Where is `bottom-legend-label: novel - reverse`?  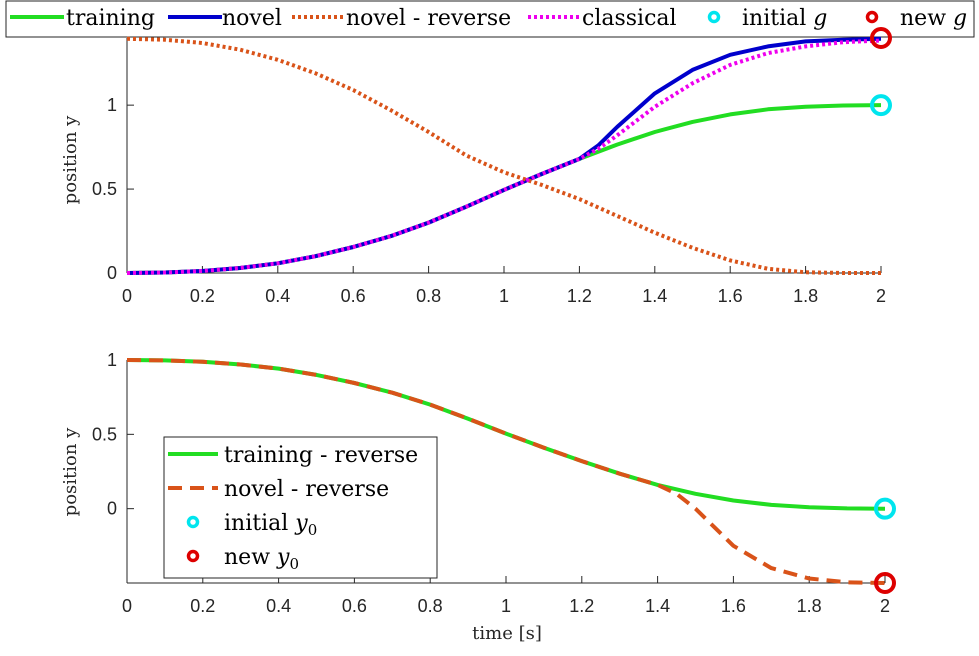
bottom-legend-label: novel - reverse is located at coordinates (306, 489).